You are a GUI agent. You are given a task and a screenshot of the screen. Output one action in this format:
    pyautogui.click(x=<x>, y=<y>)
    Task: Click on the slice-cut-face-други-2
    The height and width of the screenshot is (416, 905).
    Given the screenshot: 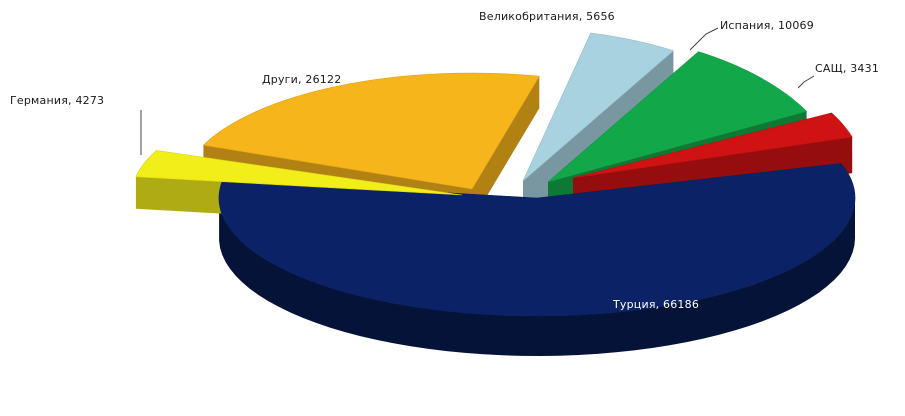 What is the action you would take?
    pyautogui.click(x=506, y=148)
    